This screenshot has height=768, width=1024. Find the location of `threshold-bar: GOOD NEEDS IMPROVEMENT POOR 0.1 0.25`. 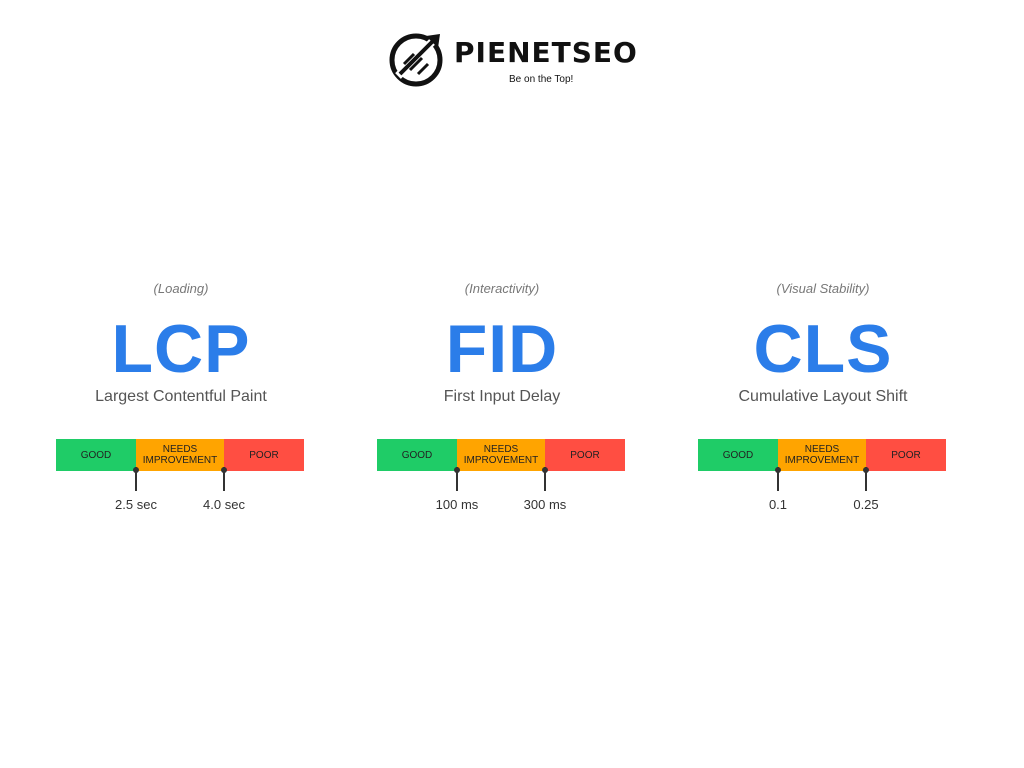

threshold-bar: GOOD NEEDS IMPROVEMENT POOR 0.1 0.25 is located at coordinates (822, 475).